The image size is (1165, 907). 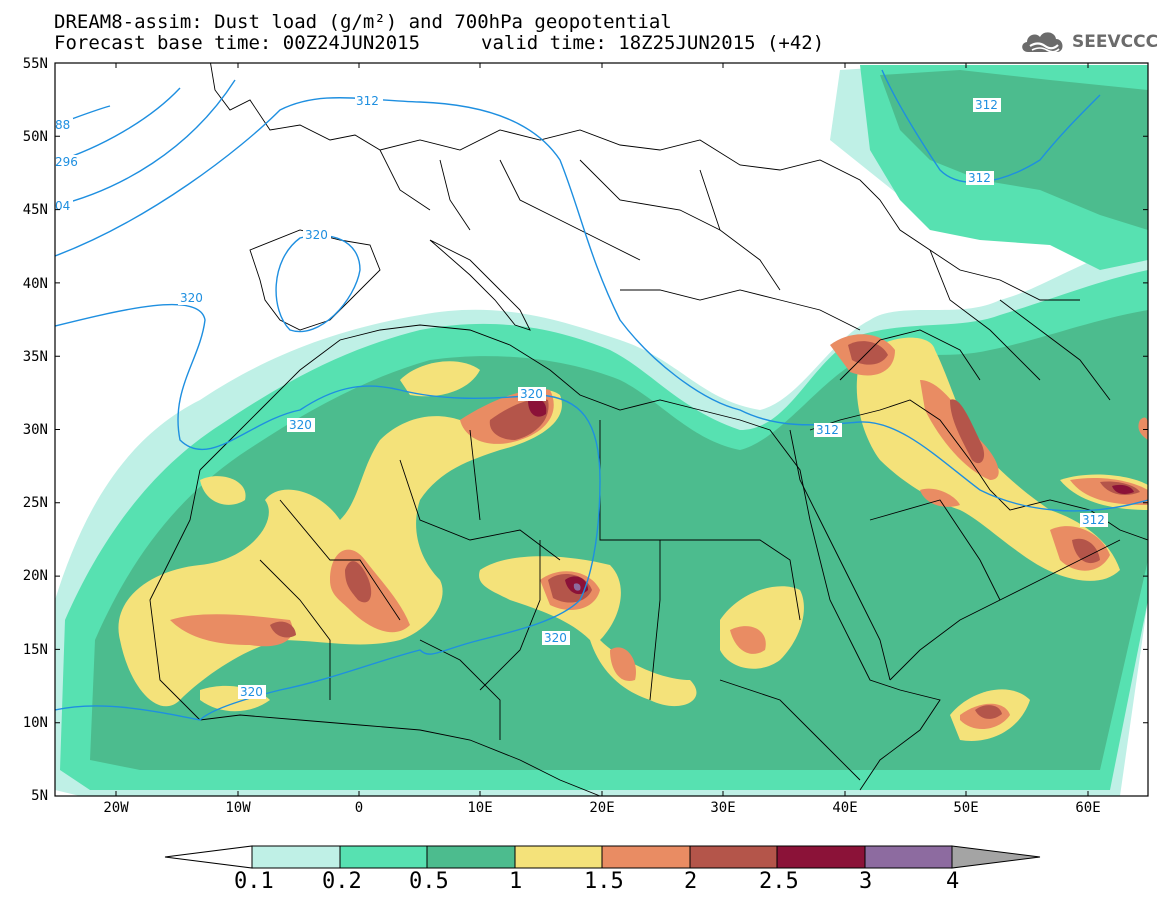 I want to click on colorbar-label: 2.5, so click(x=779, y=881).